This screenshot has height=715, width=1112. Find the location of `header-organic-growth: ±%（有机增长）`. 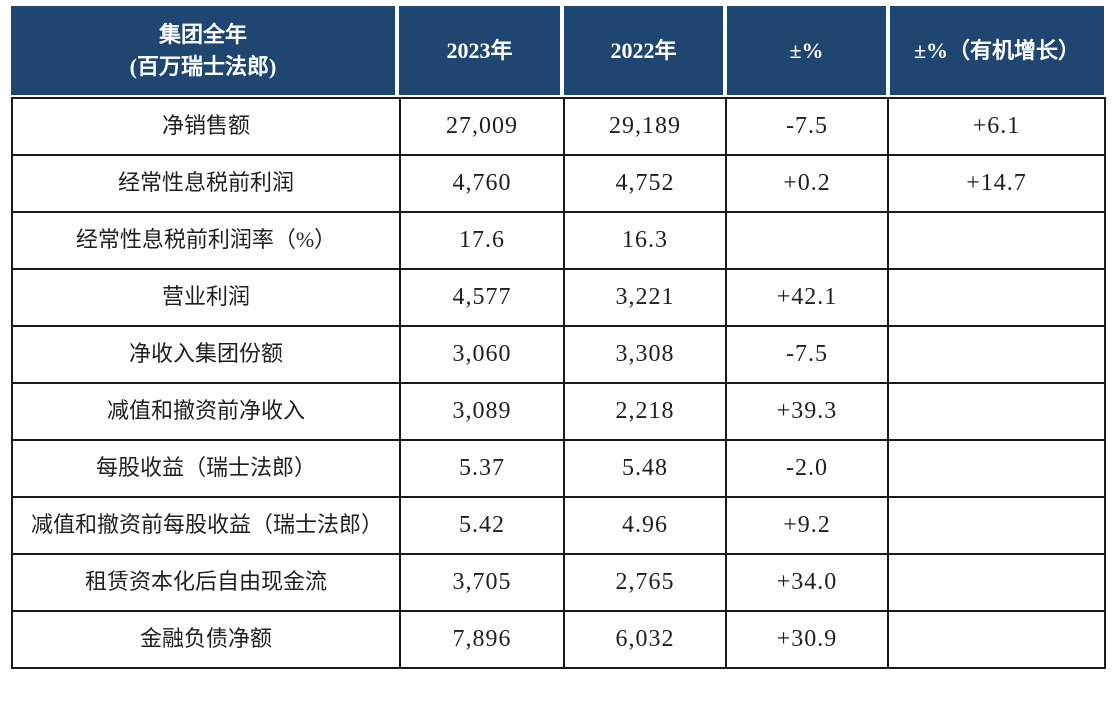

header-organic-growth: ±%（有机增长） is located at coordinates (997, 50).